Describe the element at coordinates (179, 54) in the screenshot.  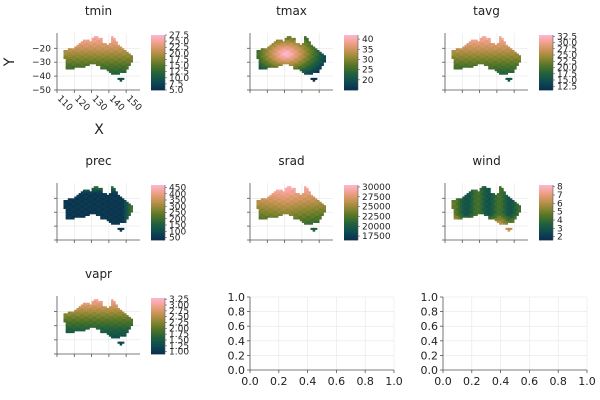
I see `colorbar-tick-label: 20.0` at that location.